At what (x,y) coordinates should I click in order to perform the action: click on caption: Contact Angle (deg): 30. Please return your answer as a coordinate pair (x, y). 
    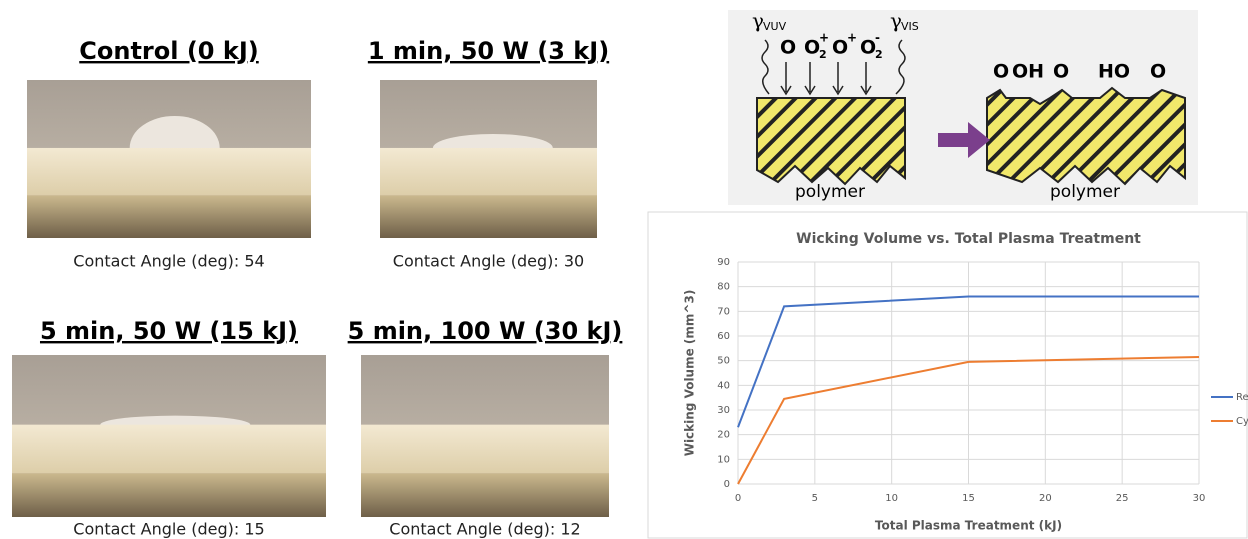
    Looking at the image, I should click on (488, 261).